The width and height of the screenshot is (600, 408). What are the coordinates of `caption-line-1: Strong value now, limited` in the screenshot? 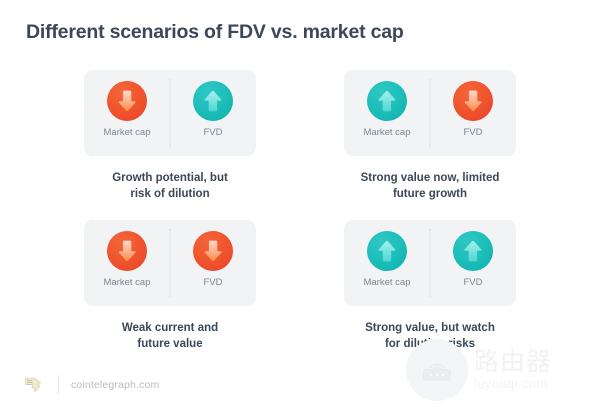 It's located at (430, 178).